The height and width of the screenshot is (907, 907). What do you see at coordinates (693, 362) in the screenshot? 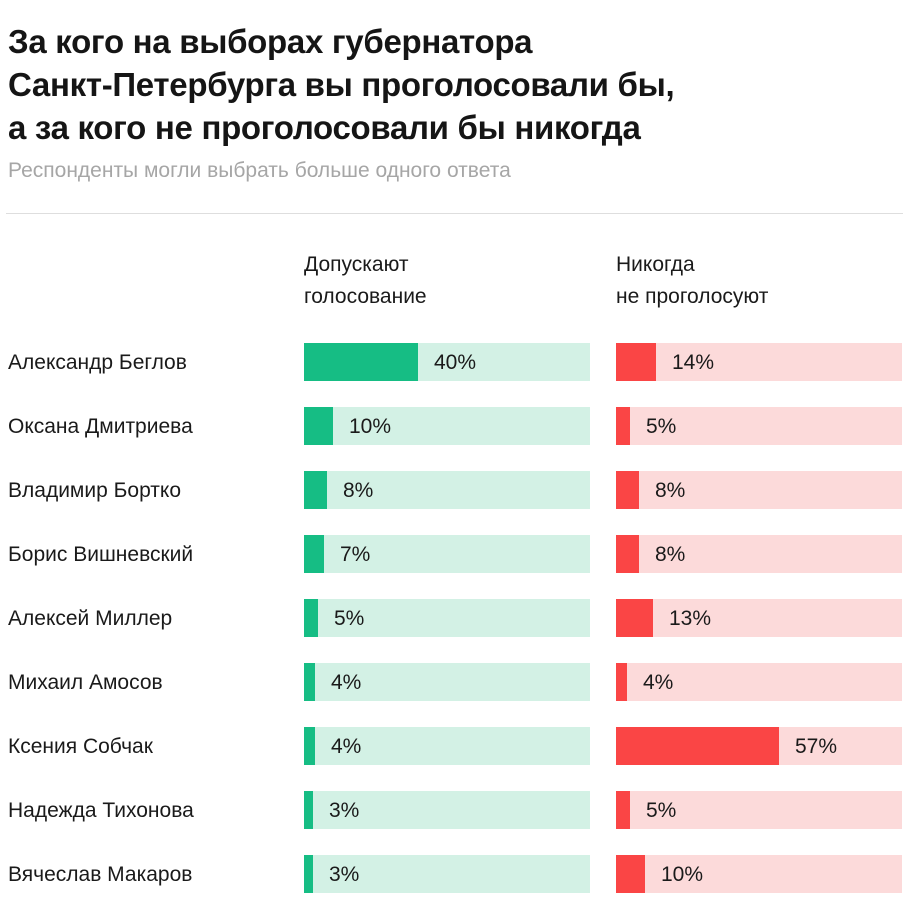
I see `never-value-label: 14%` at bounding box center [693, 362].